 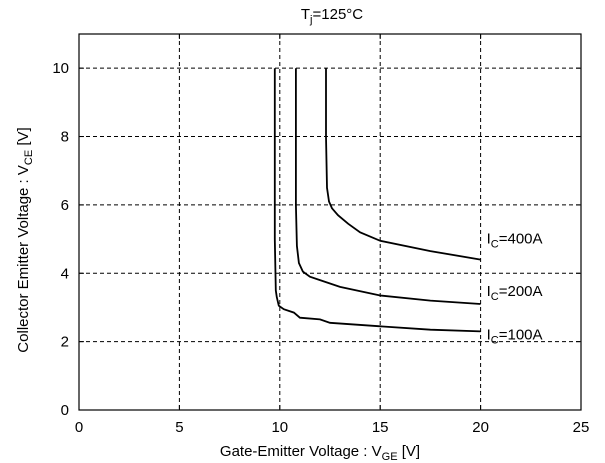 What do you see at coordinates (179, 427) in the screenshot?
I see `x-tick-label: 5` at bounding box center [179, 427].